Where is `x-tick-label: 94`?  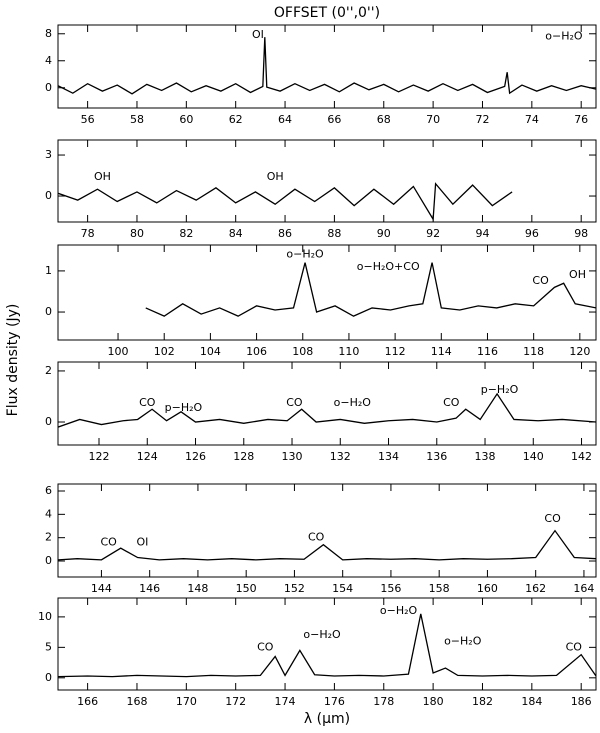 x-tick-label: 94 is located at coordinates (482, 233).